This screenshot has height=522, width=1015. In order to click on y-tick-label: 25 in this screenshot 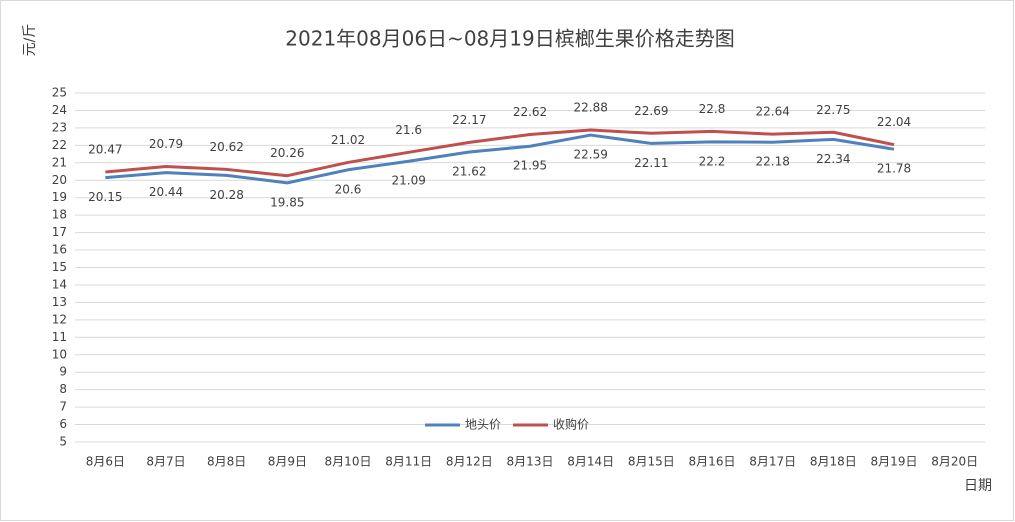, I will do `click(59, 93)`.